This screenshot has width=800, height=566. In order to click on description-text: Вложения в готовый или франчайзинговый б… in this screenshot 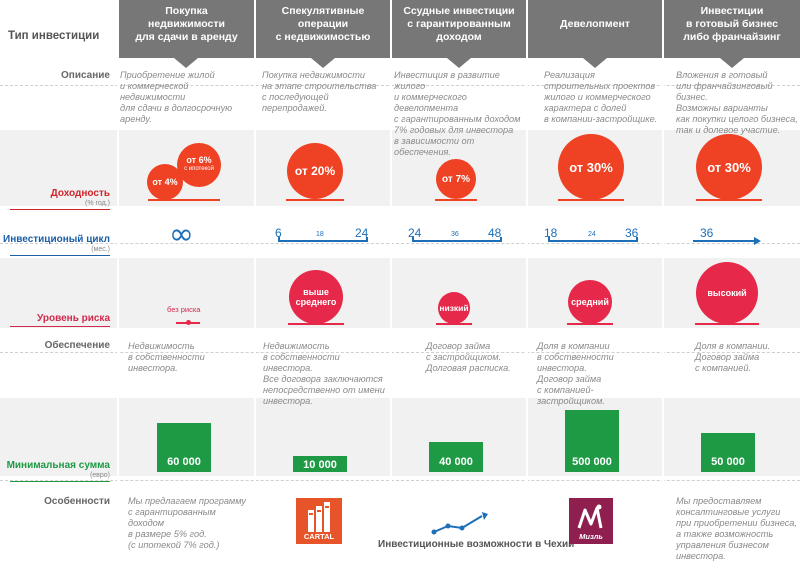, I will do `click(737, 102)`.